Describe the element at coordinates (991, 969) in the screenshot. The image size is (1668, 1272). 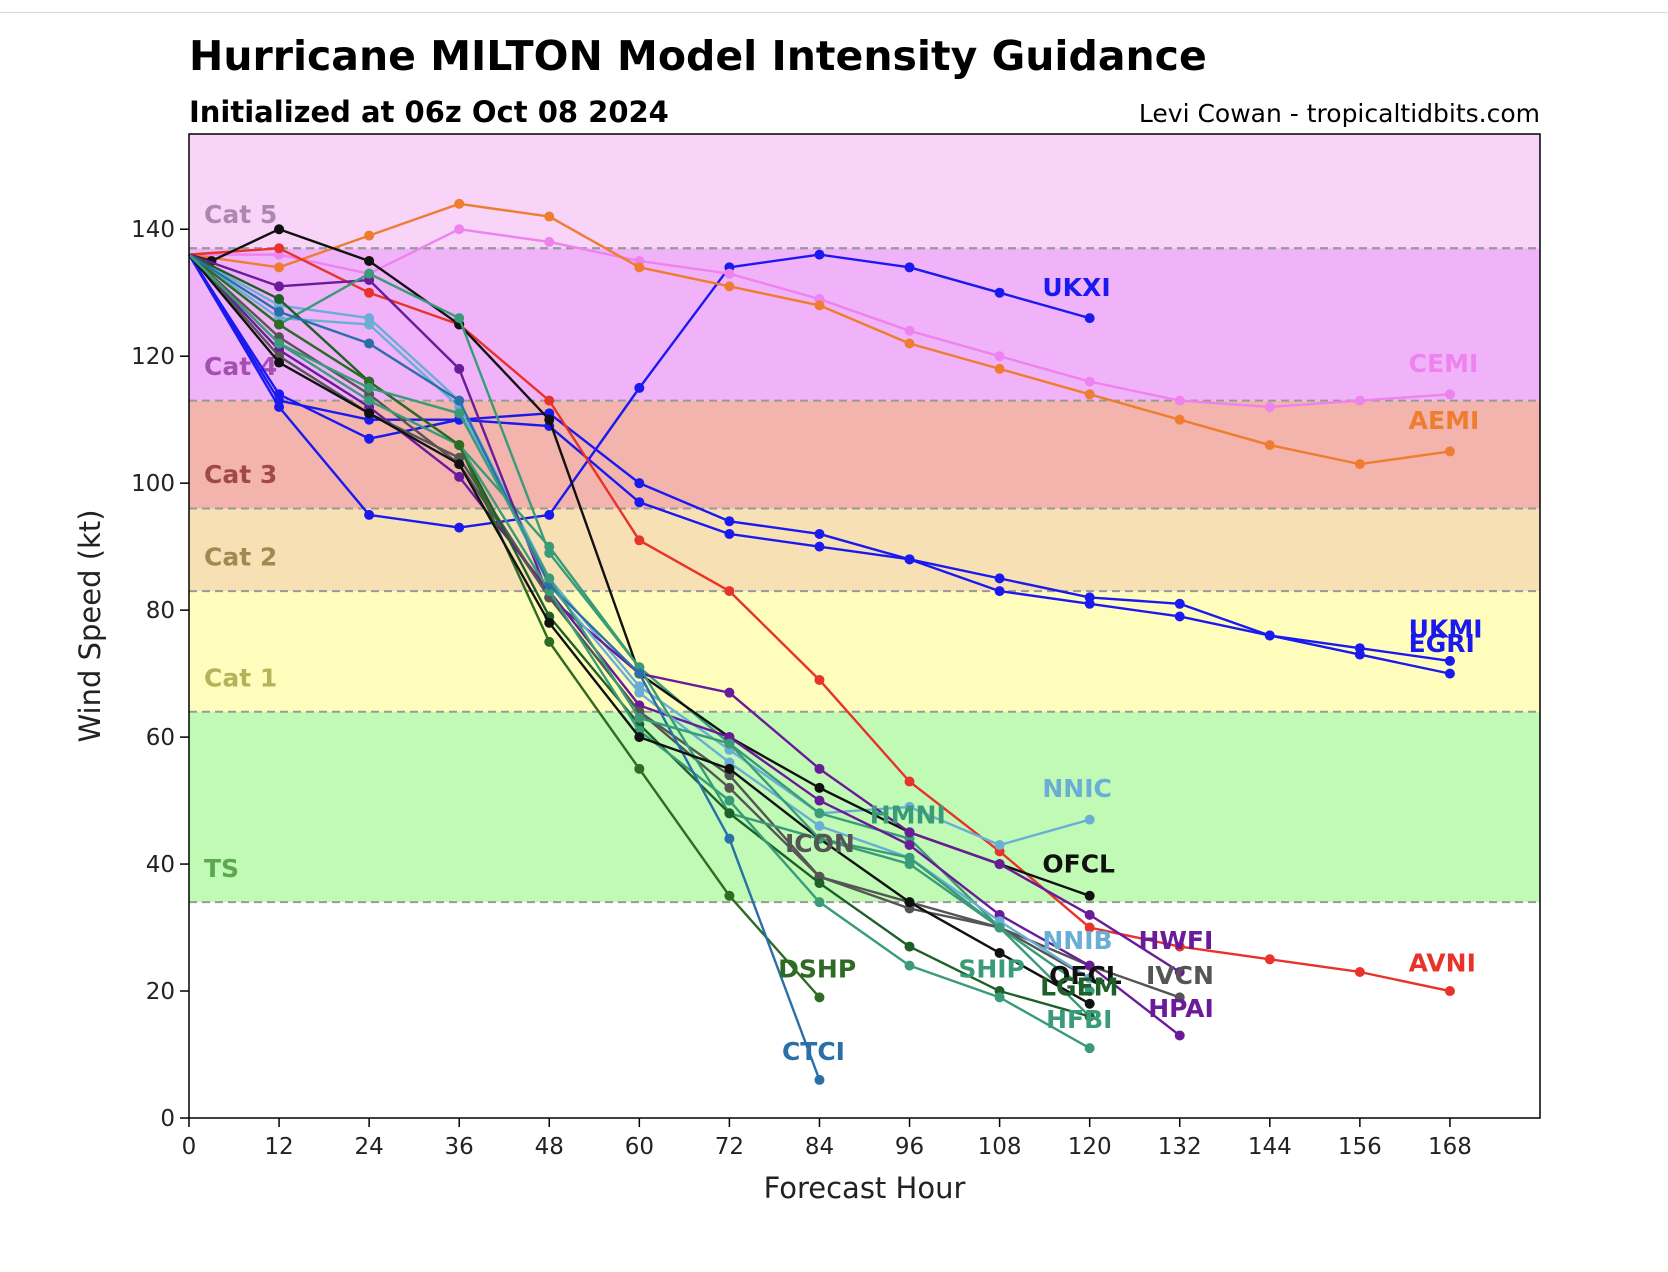
I see `series-label-ship: SHIP` at that location.